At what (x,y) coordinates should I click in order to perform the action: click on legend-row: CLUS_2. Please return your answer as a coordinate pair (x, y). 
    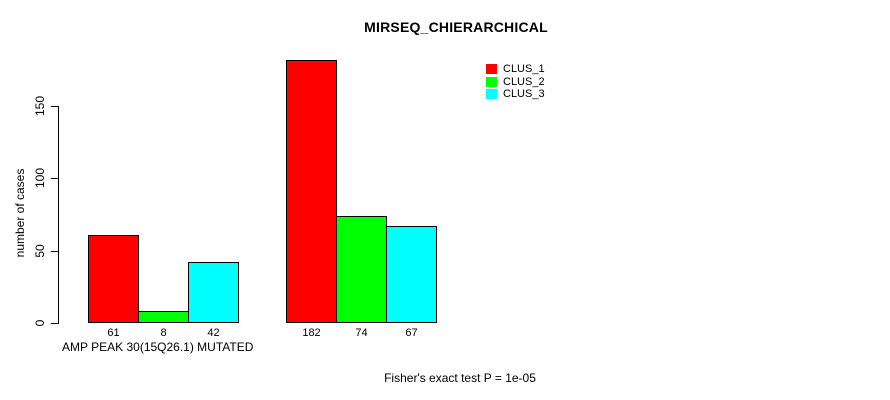
    Looking at the image, I should click on (515, 82).